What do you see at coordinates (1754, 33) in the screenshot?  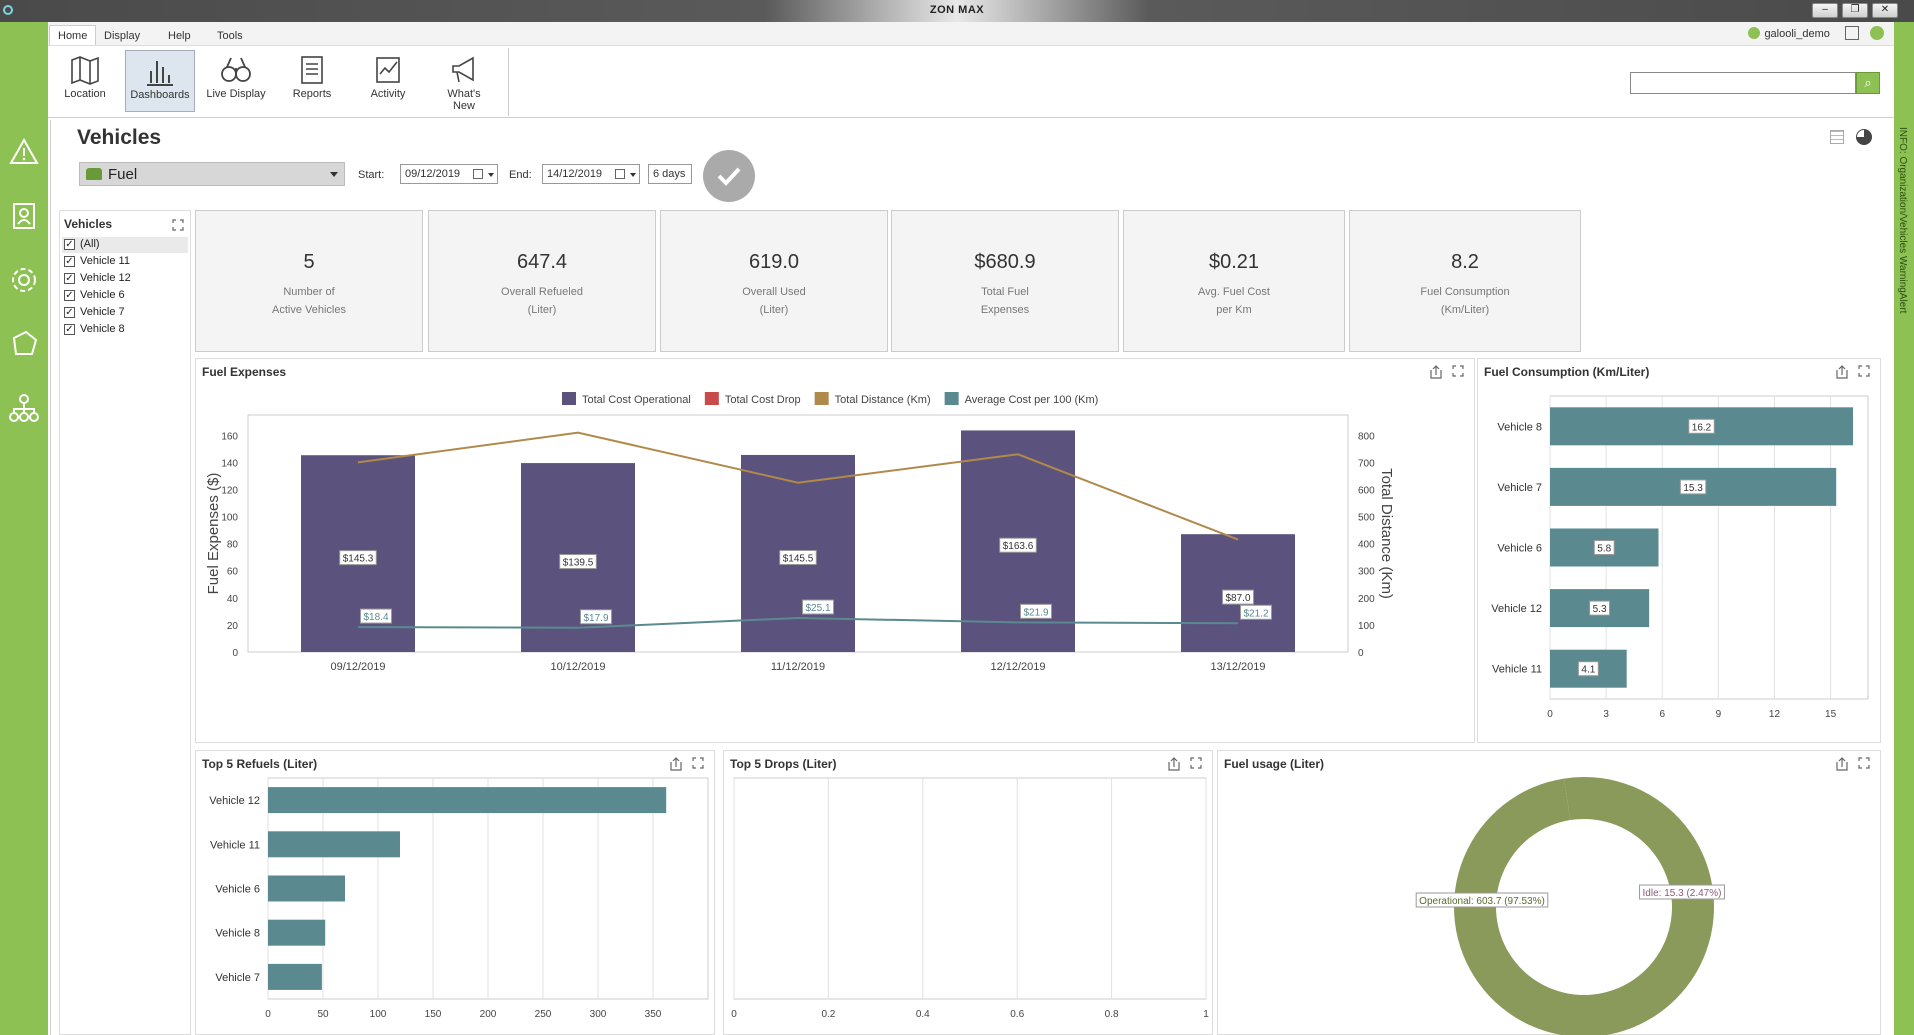 I see `user-icon` at bounding box center [1754, 33].